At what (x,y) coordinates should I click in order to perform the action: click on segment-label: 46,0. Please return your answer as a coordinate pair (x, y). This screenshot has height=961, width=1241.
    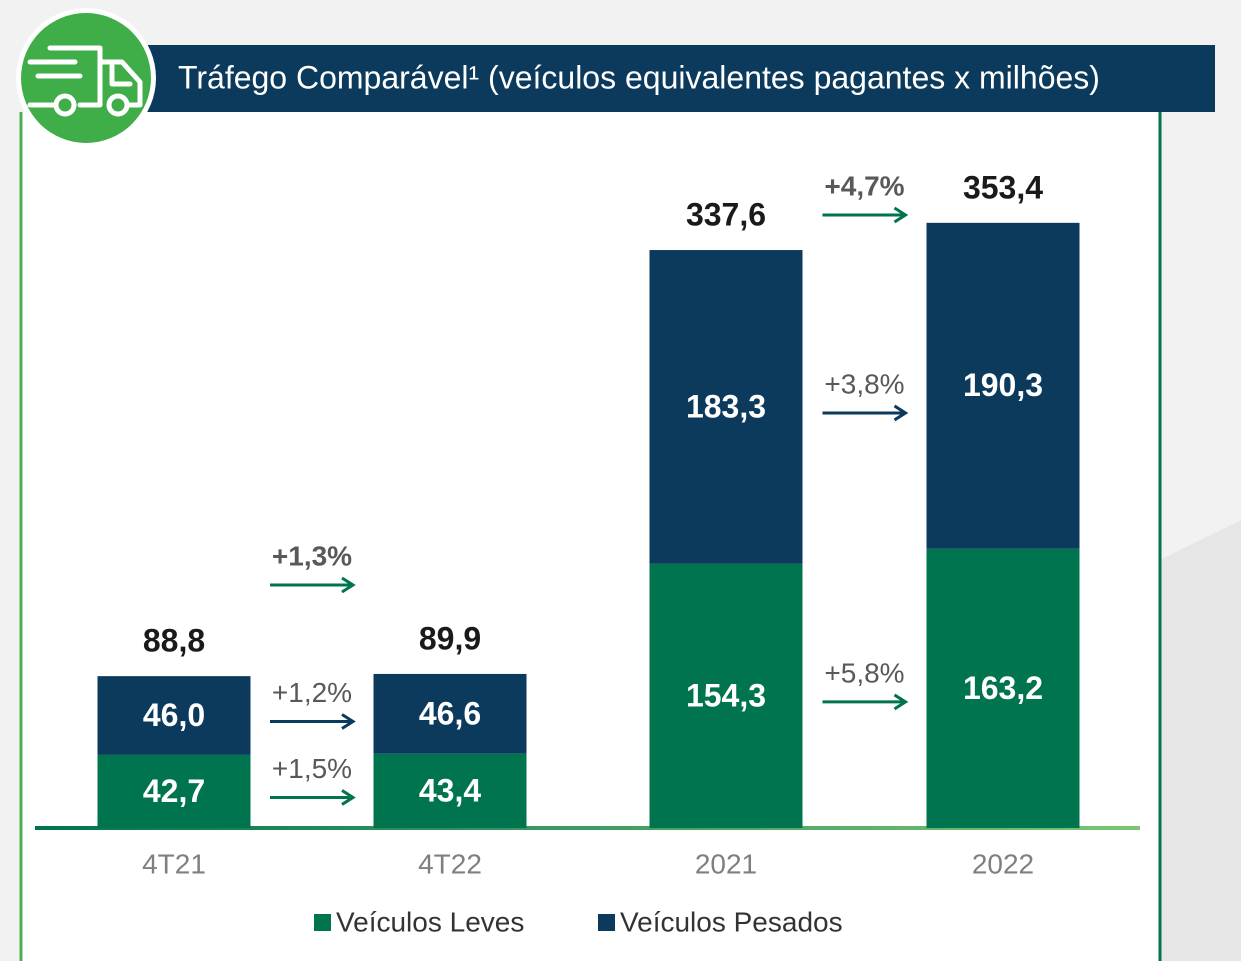
    Looking at the image, I should click on (174, 715).